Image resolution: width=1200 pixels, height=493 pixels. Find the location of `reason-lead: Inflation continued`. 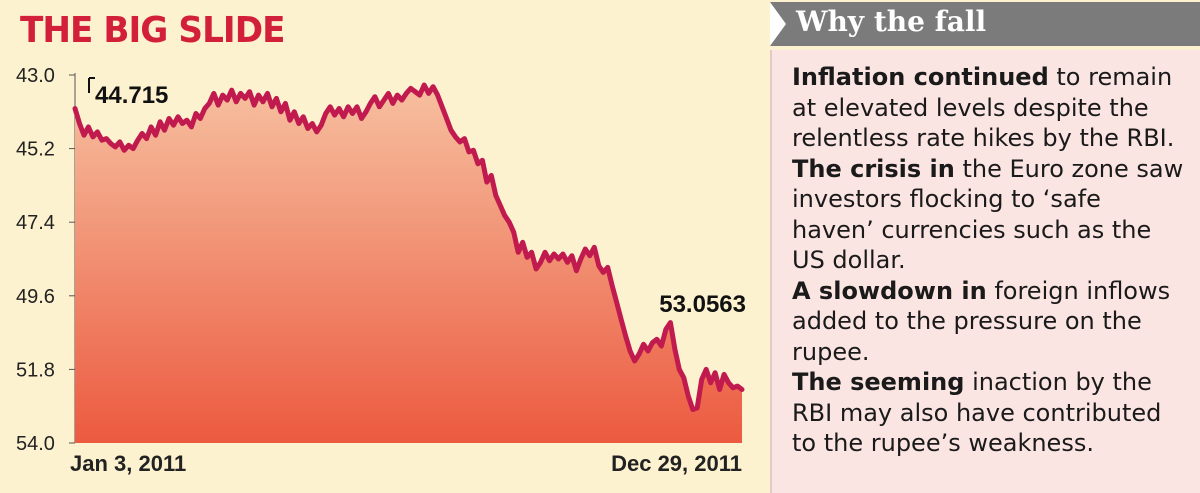

reason-lead: Inflation continued is located at coordinates (920, 77).